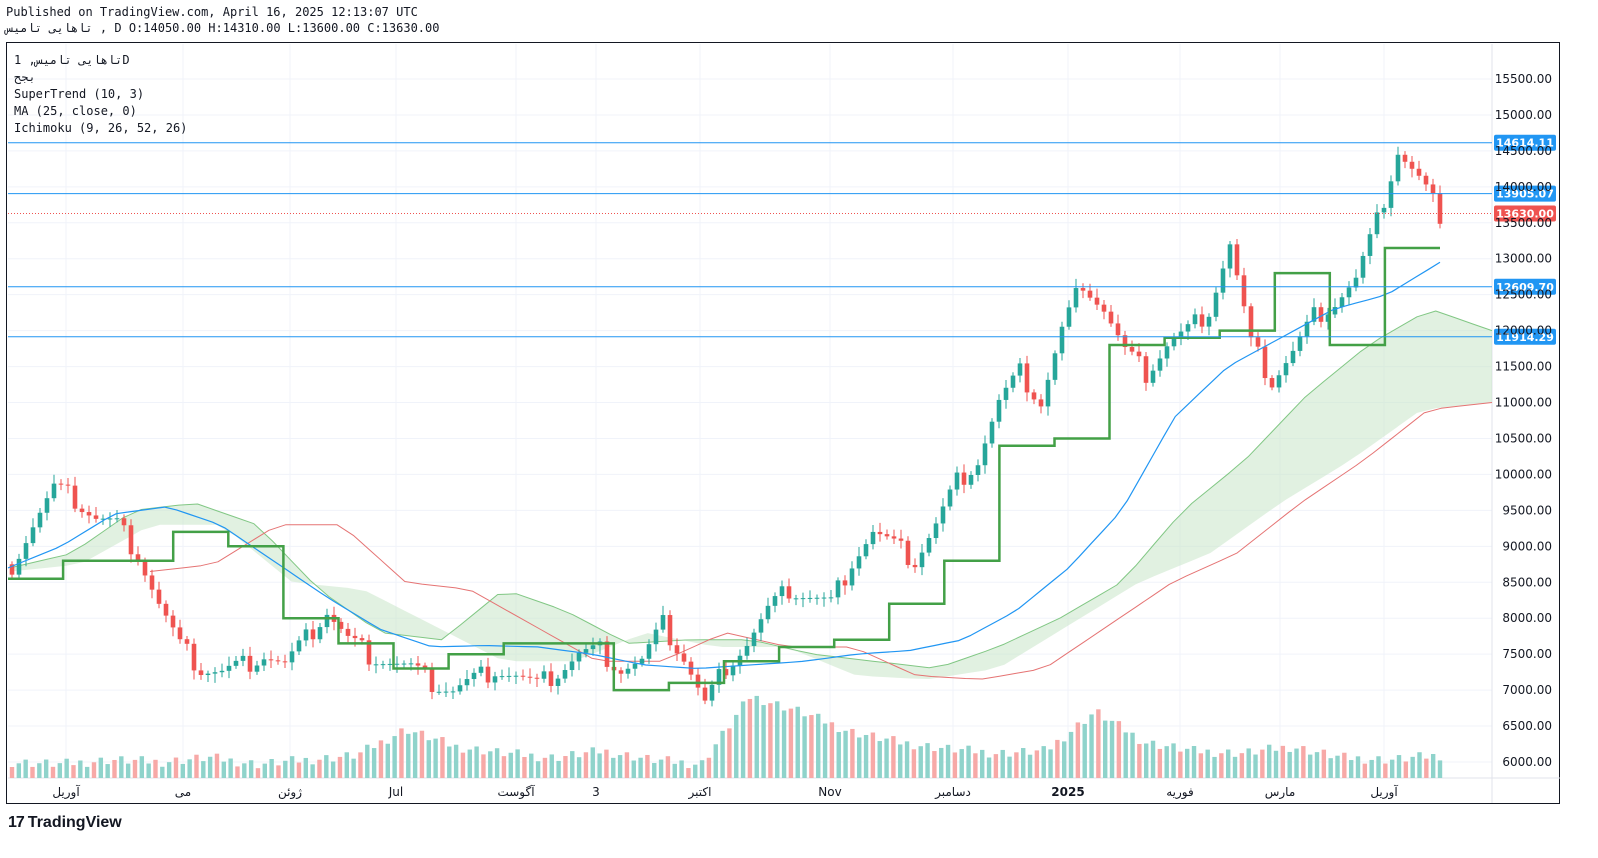 Image resolution: width=1598 pixels, height=858 pixels. What do you see at coordinates (1527, 654) in the screenshot?
I see `y-tick-label: 7500.00` at bounding box center [1527, 654].